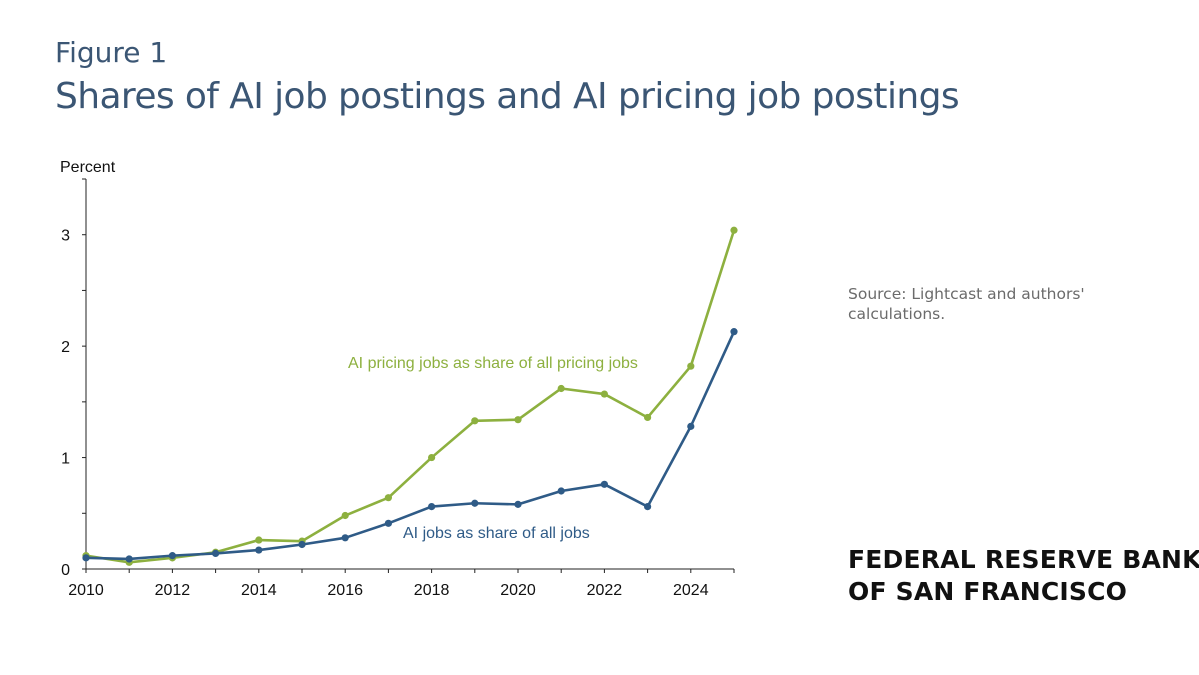 The width and height of the screenshot is (1199, 675). Describe the element at coordinates (496, 533) in the screenshot. I see `series-label-ai: AI jobs as share of all jobs` at that location.